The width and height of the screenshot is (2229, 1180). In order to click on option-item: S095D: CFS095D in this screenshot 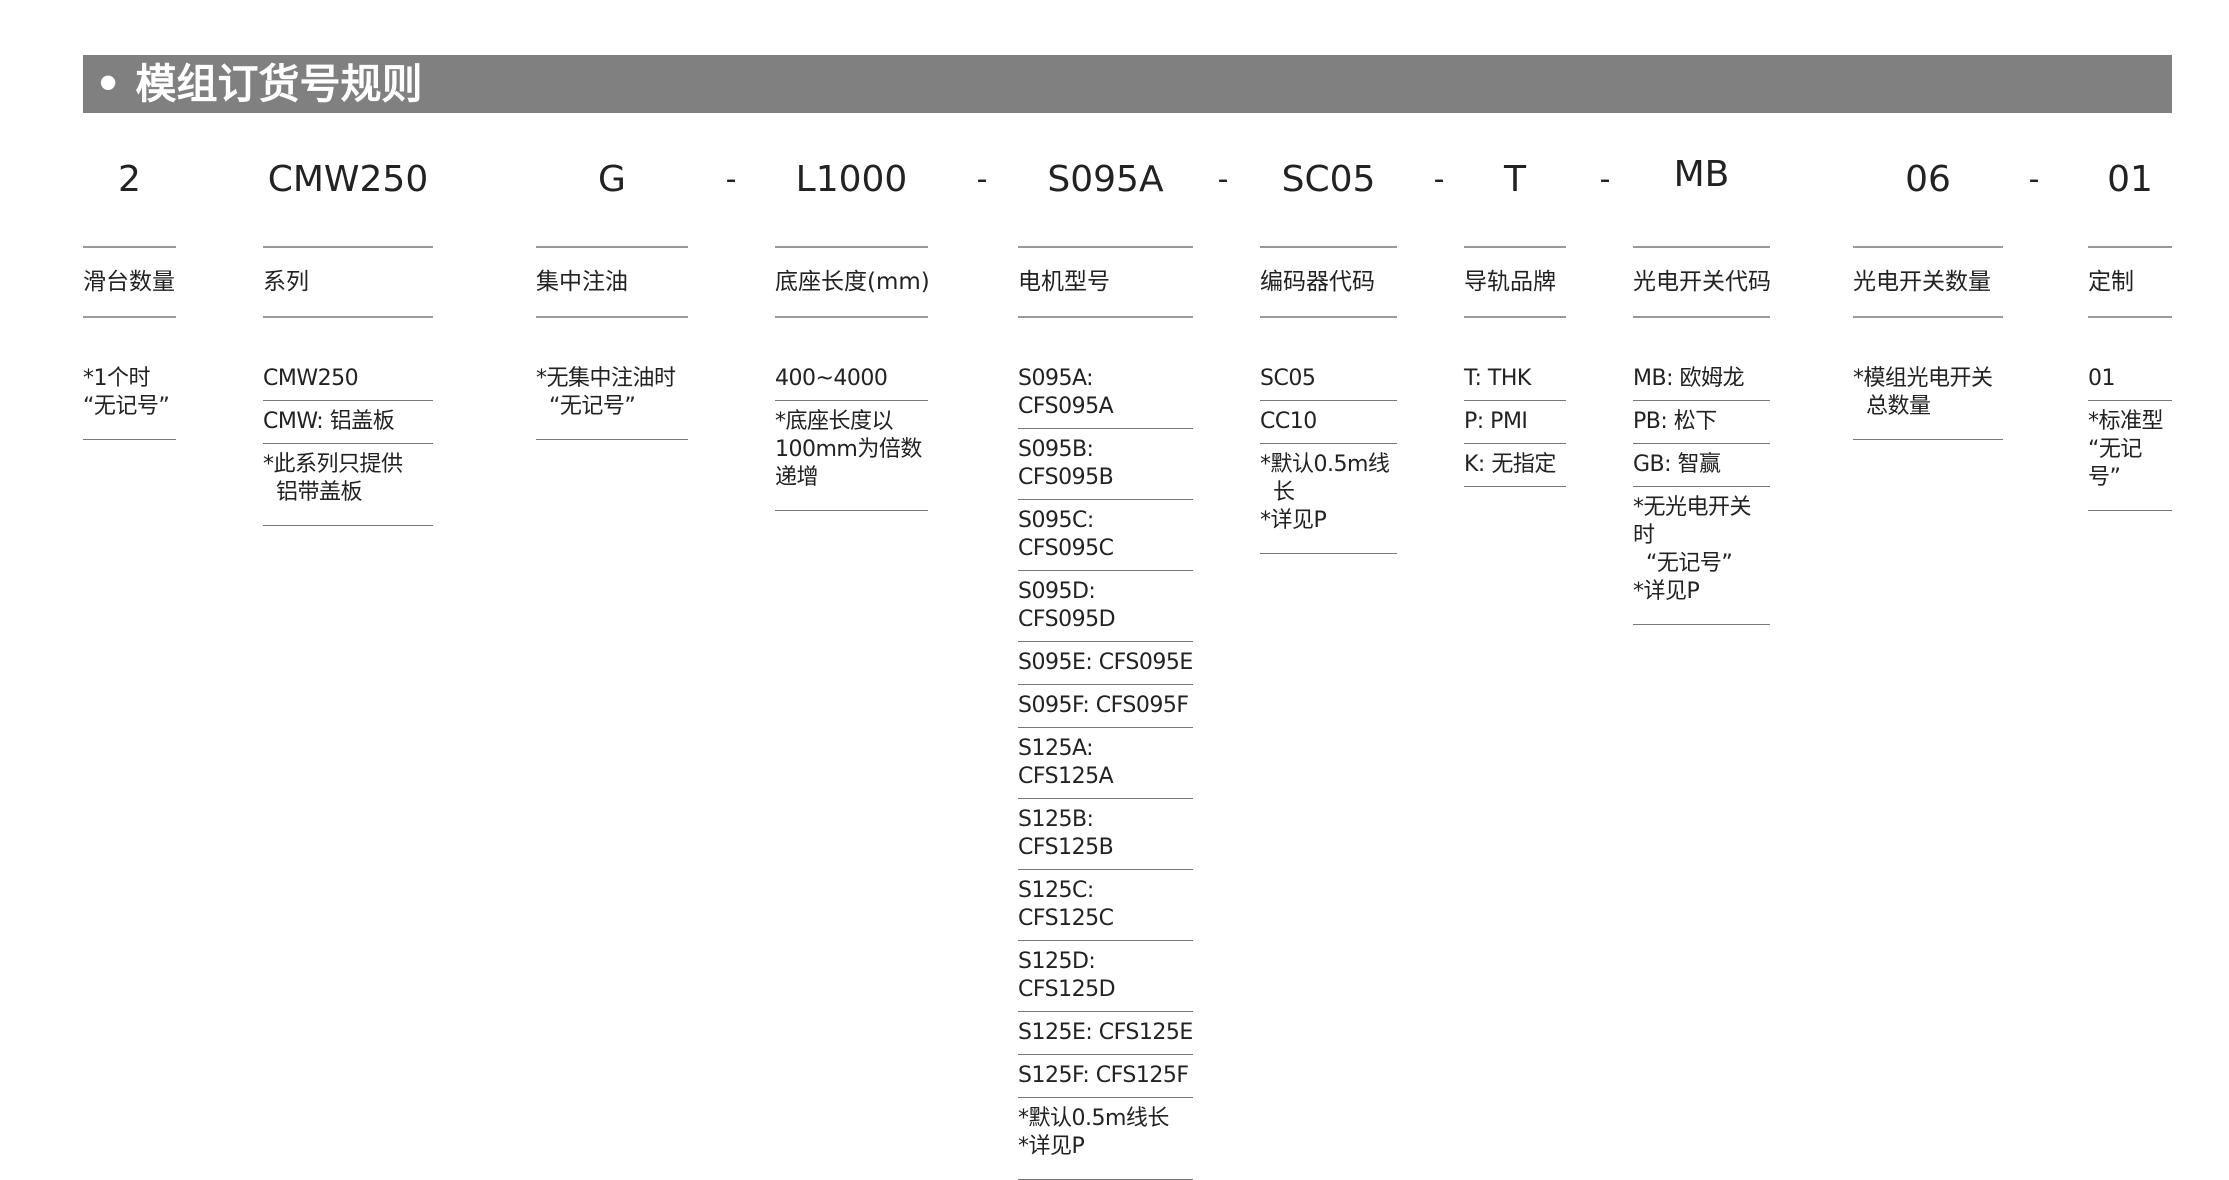, I will do `click(1105, 606)`.